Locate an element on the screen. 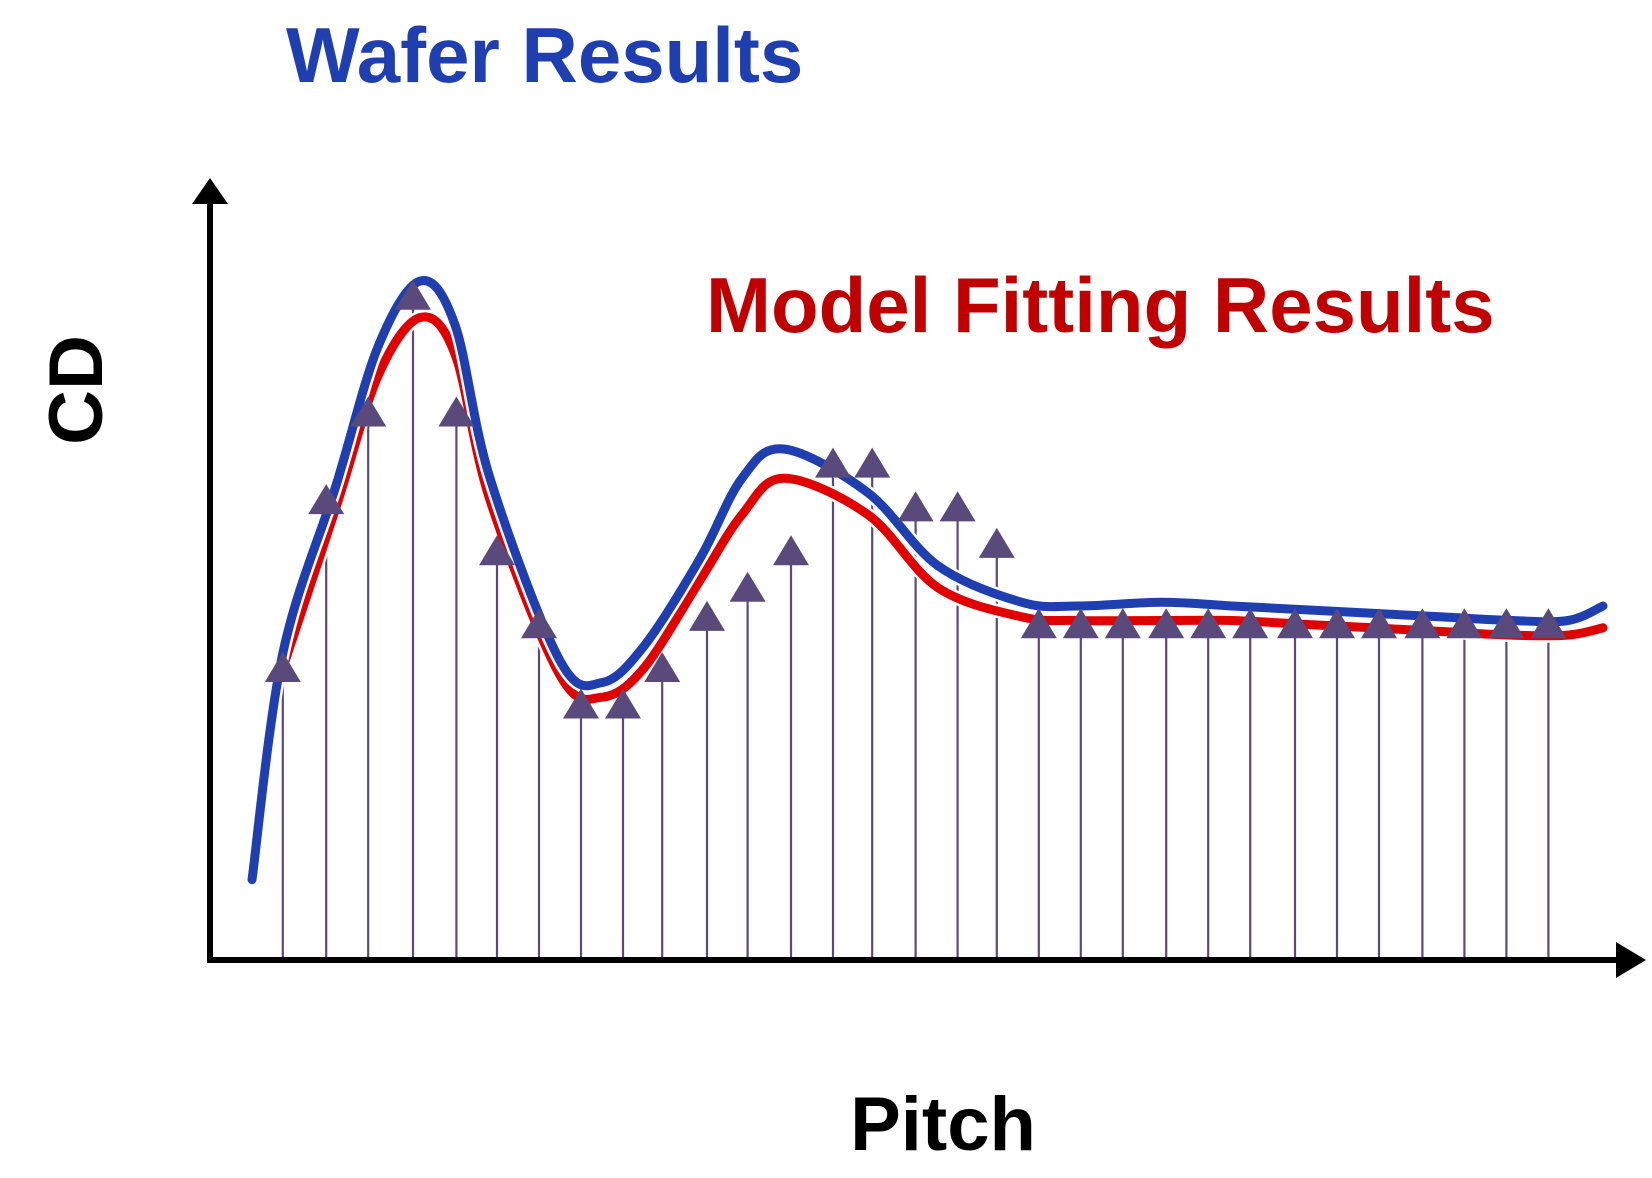 Image resolution: width=1652 pixels, height=1178 pixels. series-label-wafer: Wafer Results is located at coordinates (544, 55).